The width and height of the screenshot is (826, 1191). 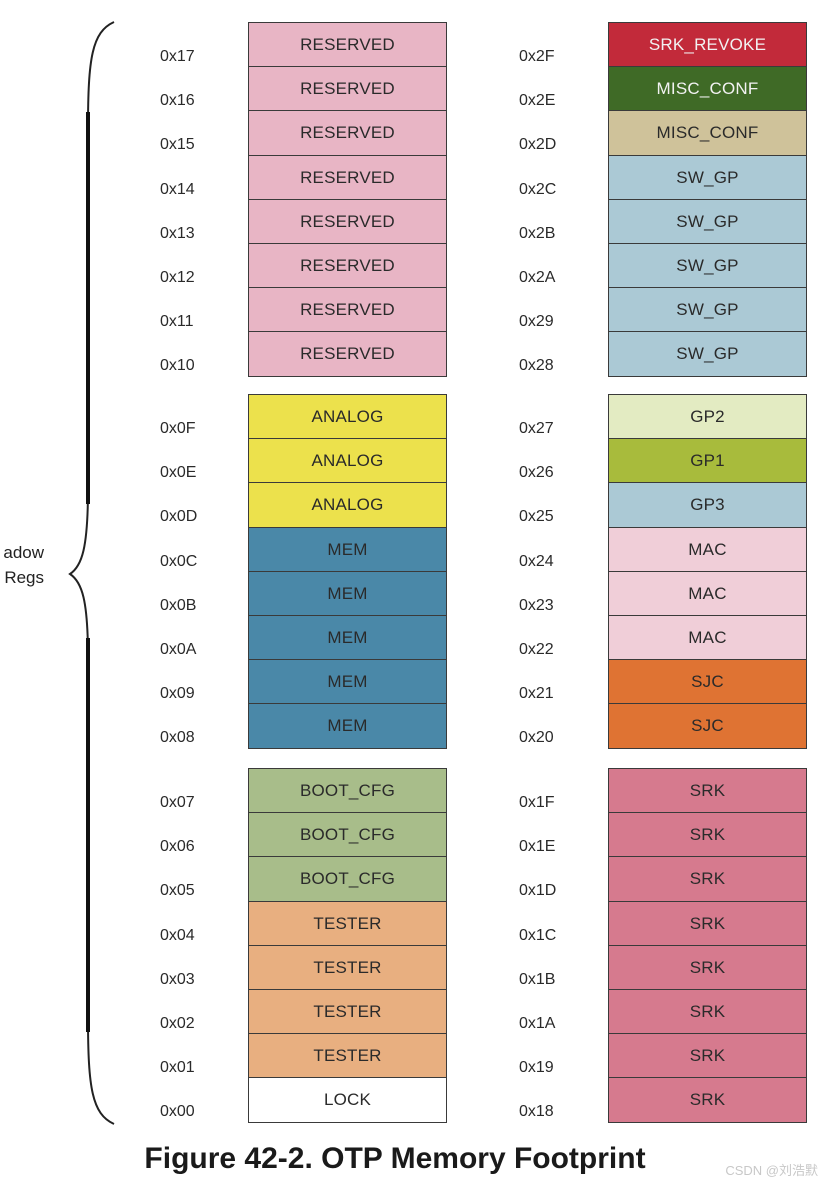 What do you see at coordinates (537, 1023) in the screenshot?
I see `address-label: 0x1A` at bounding box center [537, 1023].